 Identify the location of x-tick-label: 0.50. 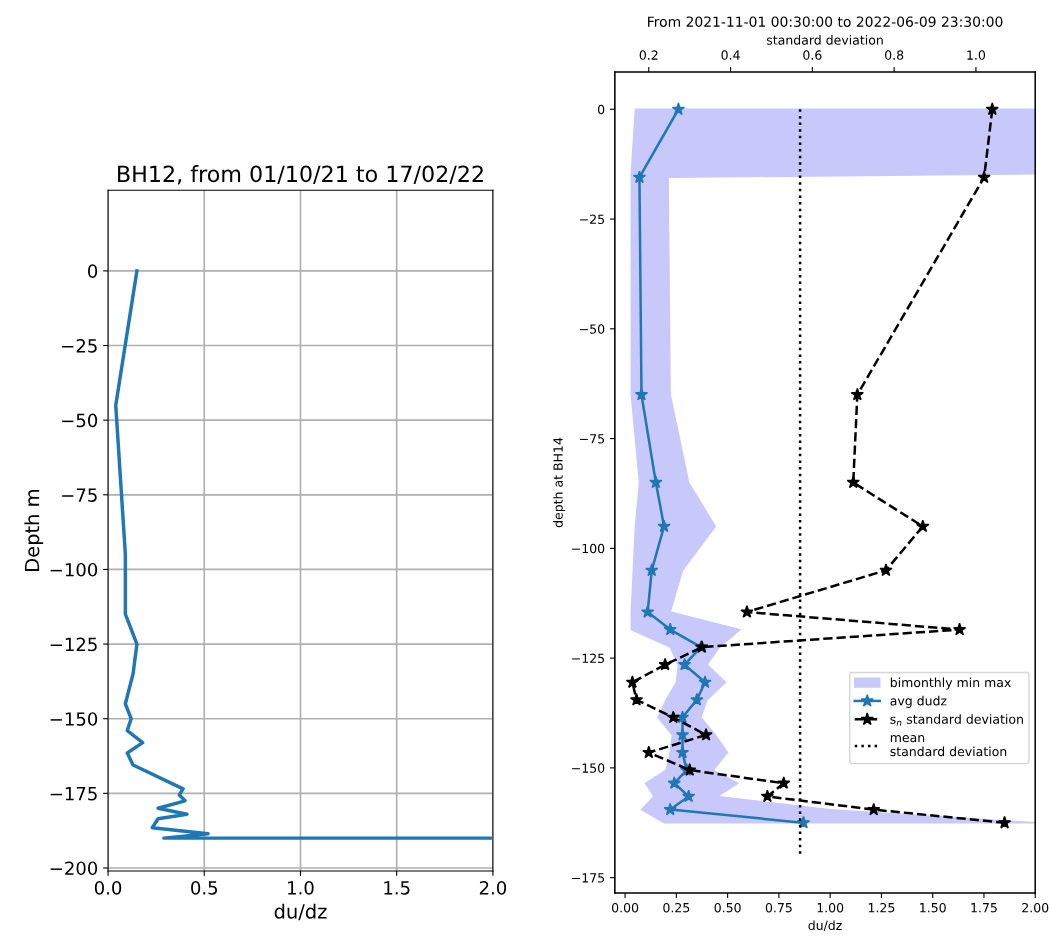
(727, 907).